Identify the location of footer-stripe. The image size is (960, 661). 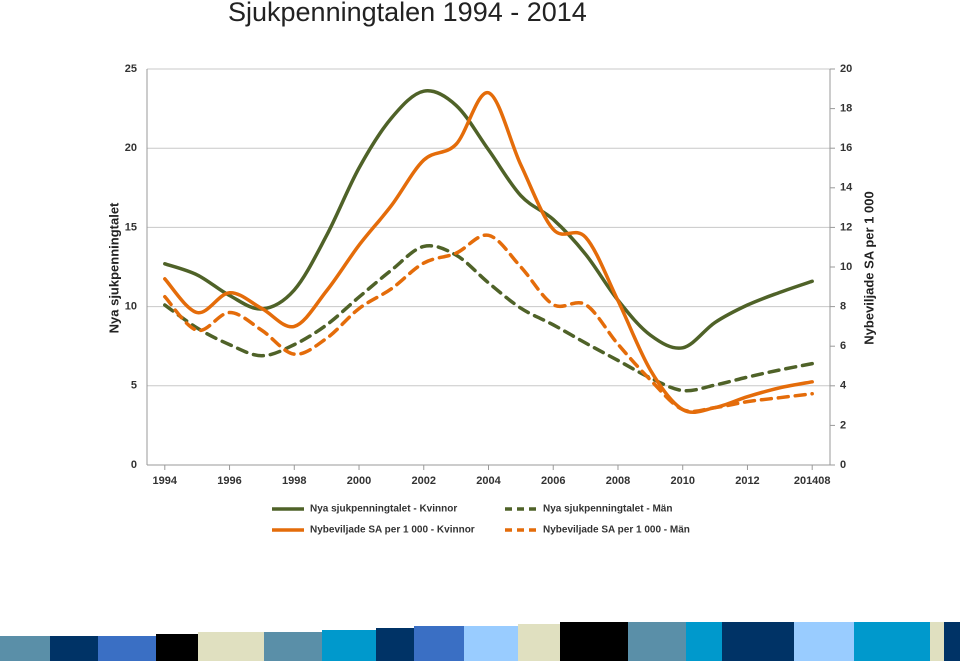
(480, 641).